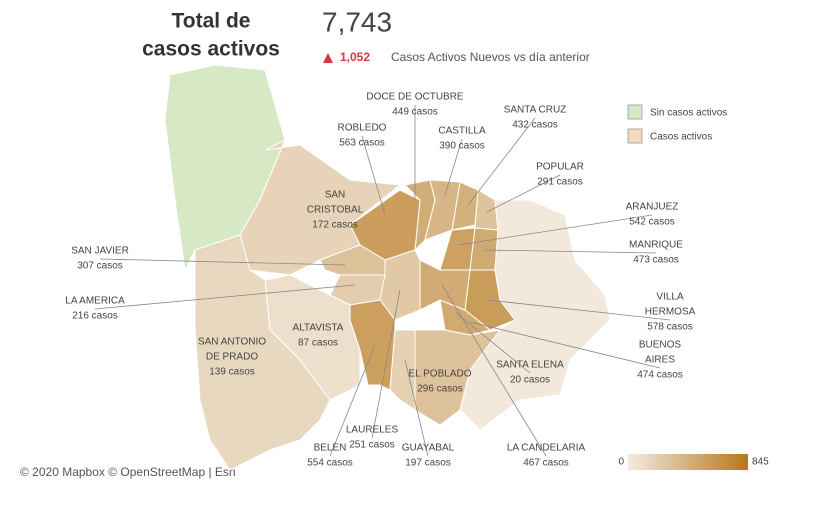  What do you see at coordinates (362, 128) in the screenshot?
I see `region-name: ROBLEDO` at bounding box center [362, 128].